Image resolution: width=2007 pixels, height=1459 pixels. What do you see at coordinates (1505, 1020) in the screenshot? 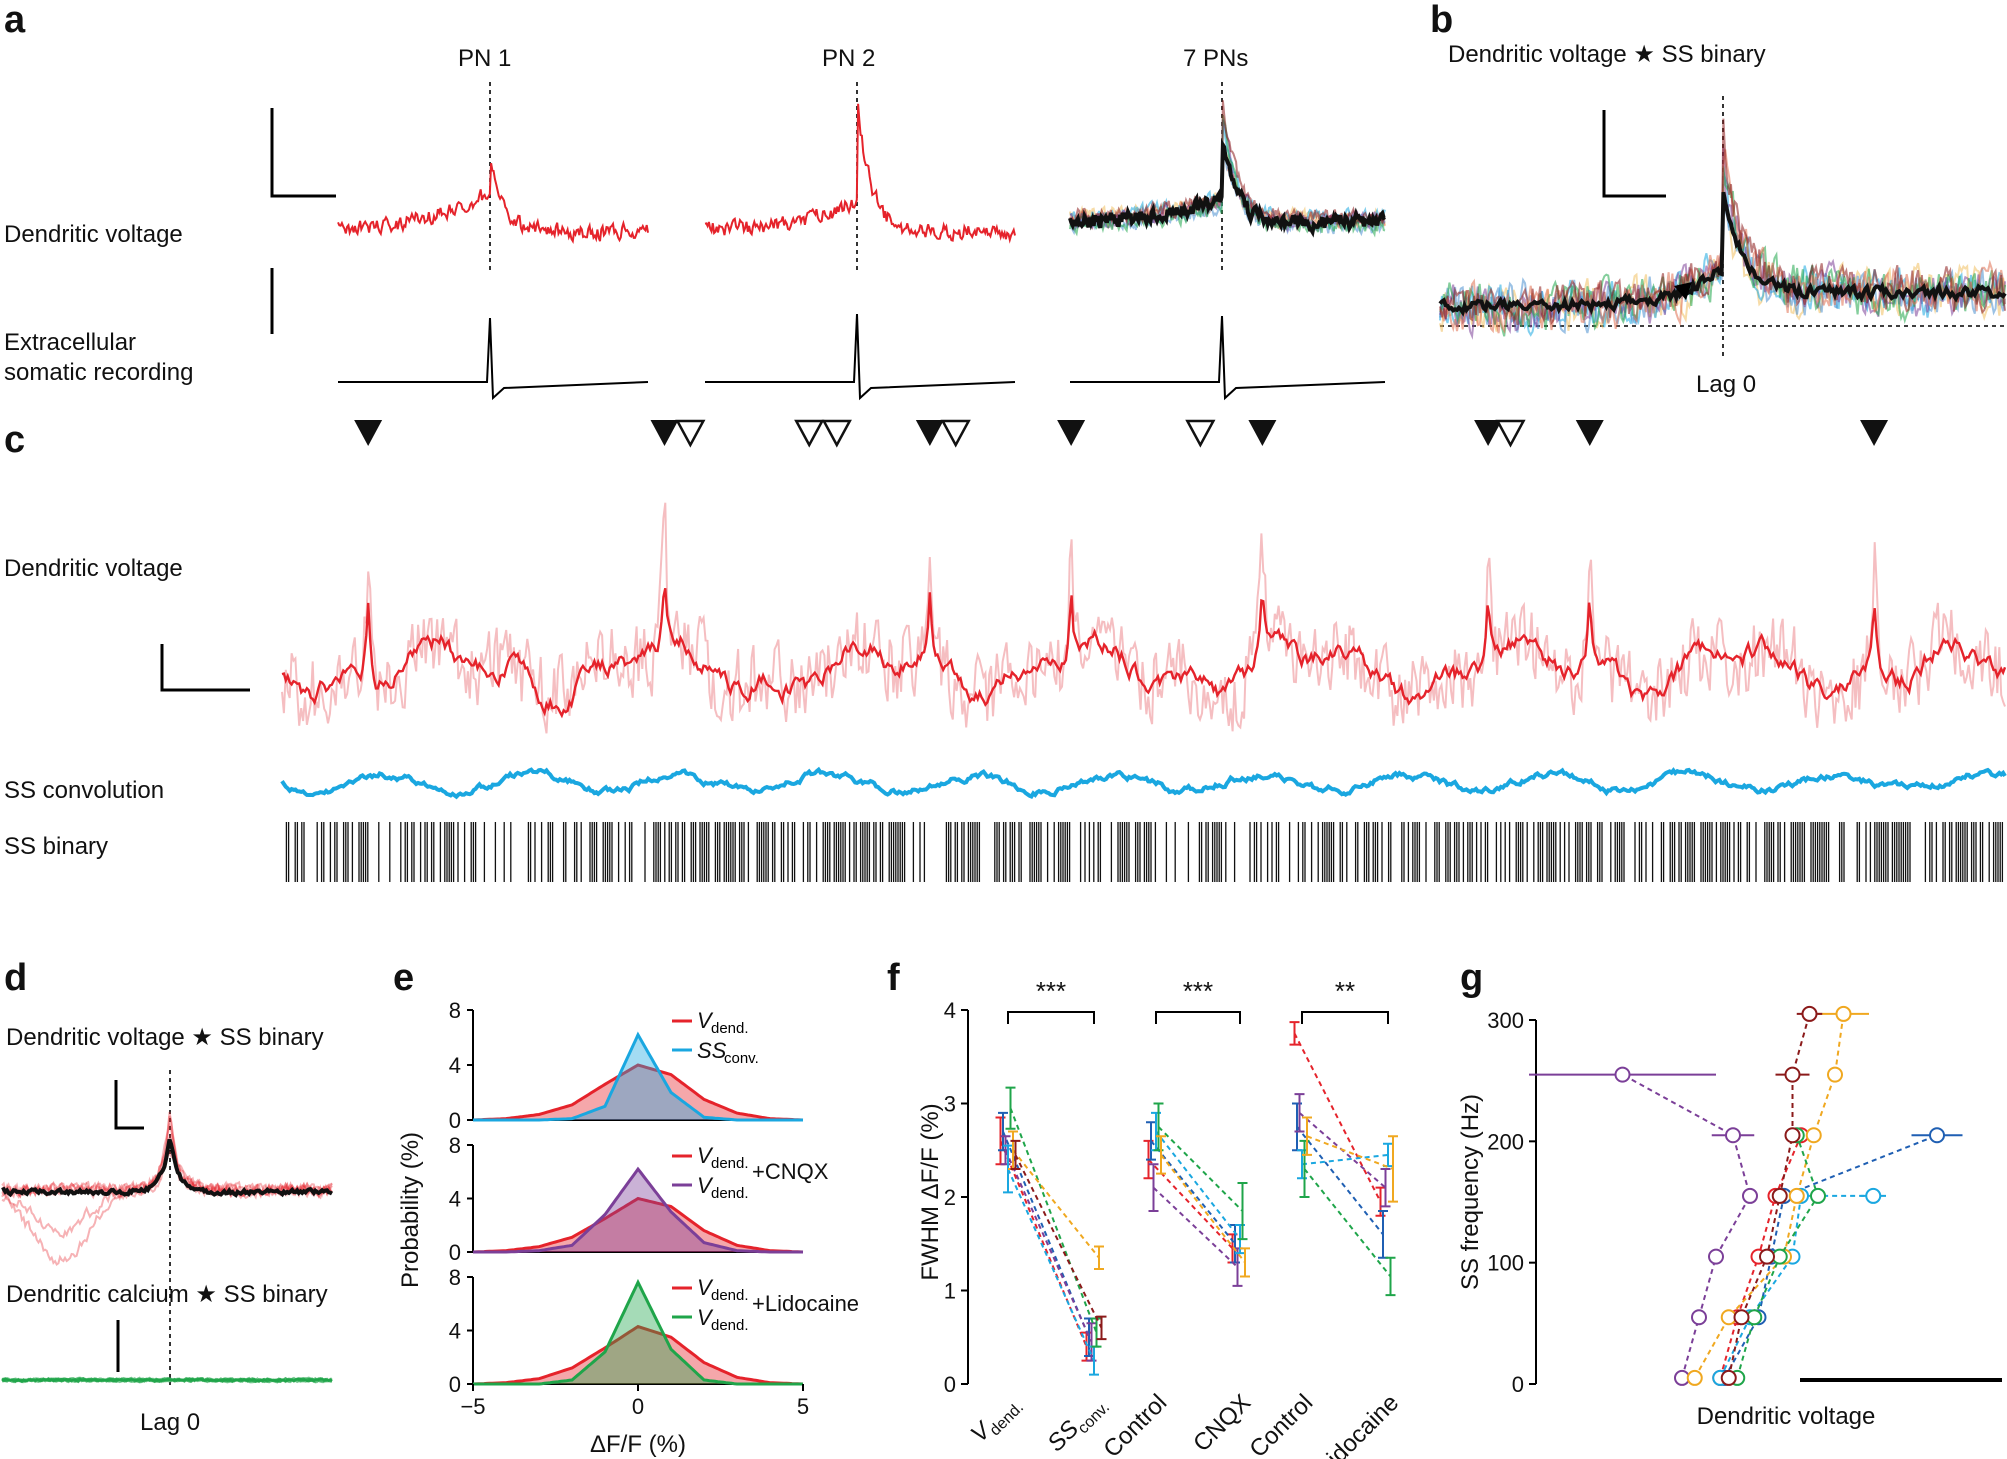
I see `g-y-tick-label: 300` at bounding box center [1505, 1020].